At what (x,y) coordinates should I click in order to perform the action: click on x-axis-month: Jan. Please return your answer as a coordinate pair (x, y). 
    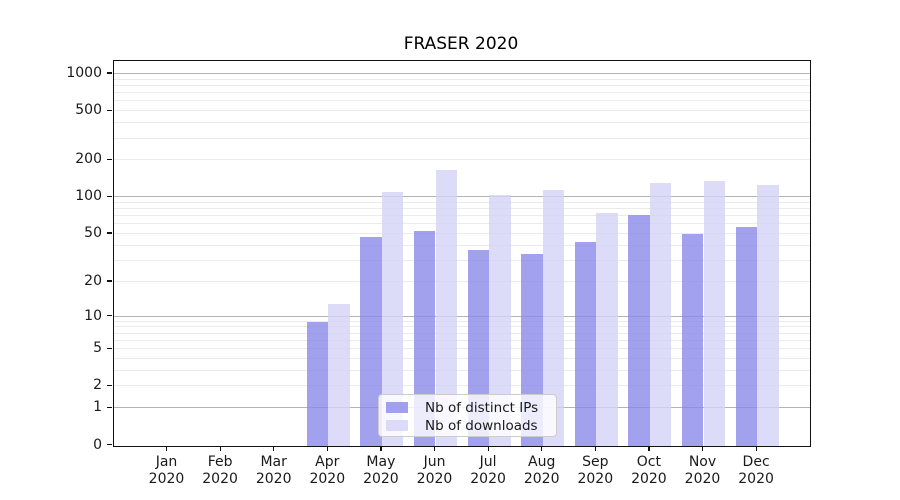
    Looking at the image, I should click on (166, 461).